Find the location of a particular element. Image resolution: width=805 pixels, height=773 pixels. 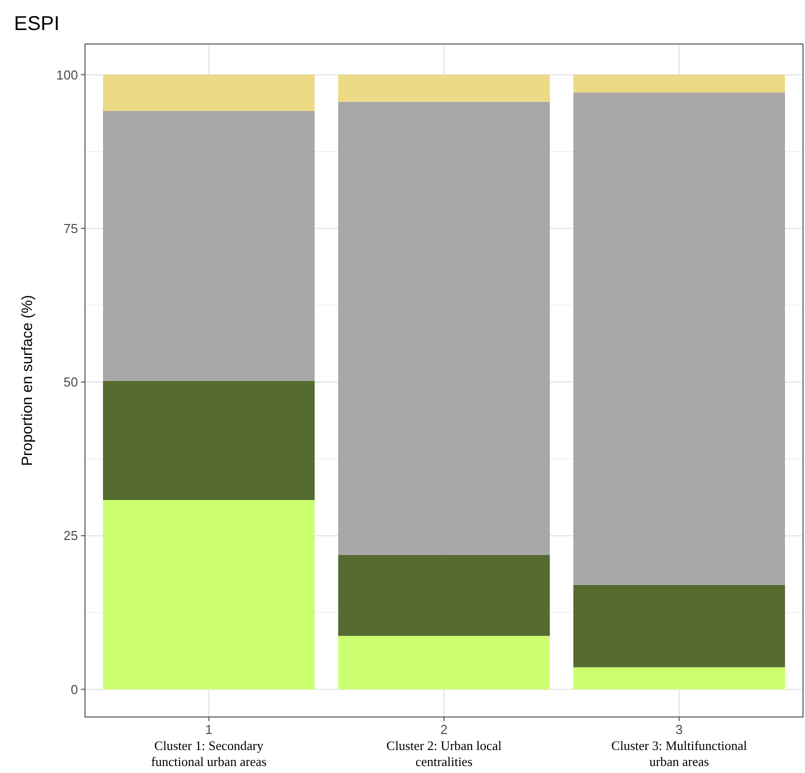

x-tick-label: 1 is located at coordinates (208, 729).